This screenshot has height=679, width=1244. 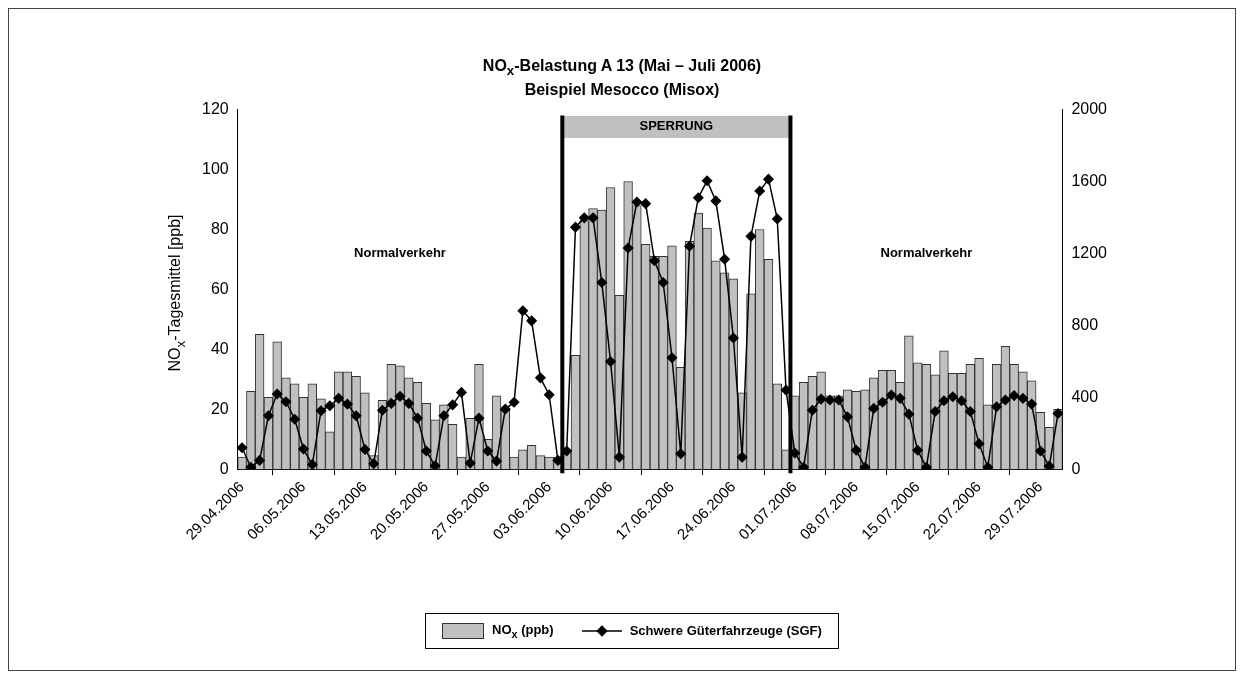 I want to click on y2-tick-label: 1200, so click(x=1089, y=252).